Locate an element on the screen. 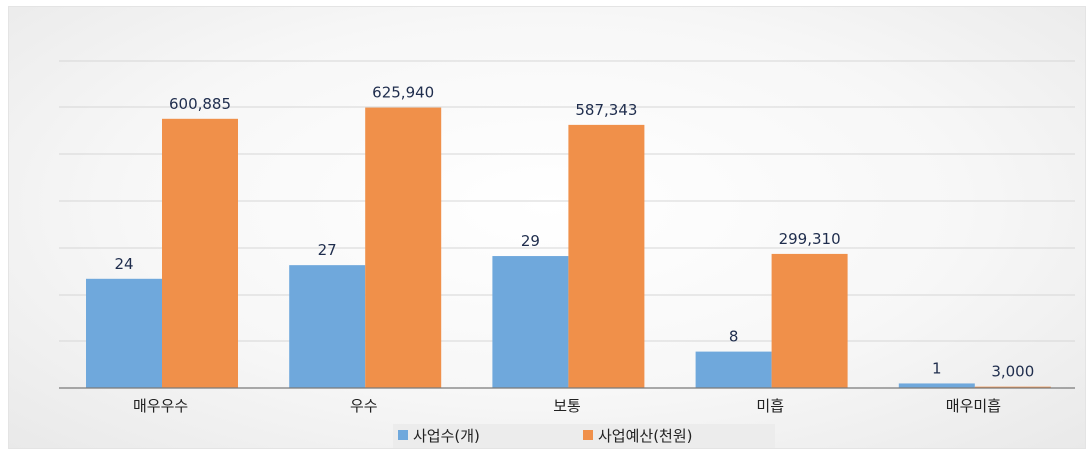 This screenshot has height=453, width=1092. data-label-business-count-very-good: 24 is located at coordinates (123, 264).